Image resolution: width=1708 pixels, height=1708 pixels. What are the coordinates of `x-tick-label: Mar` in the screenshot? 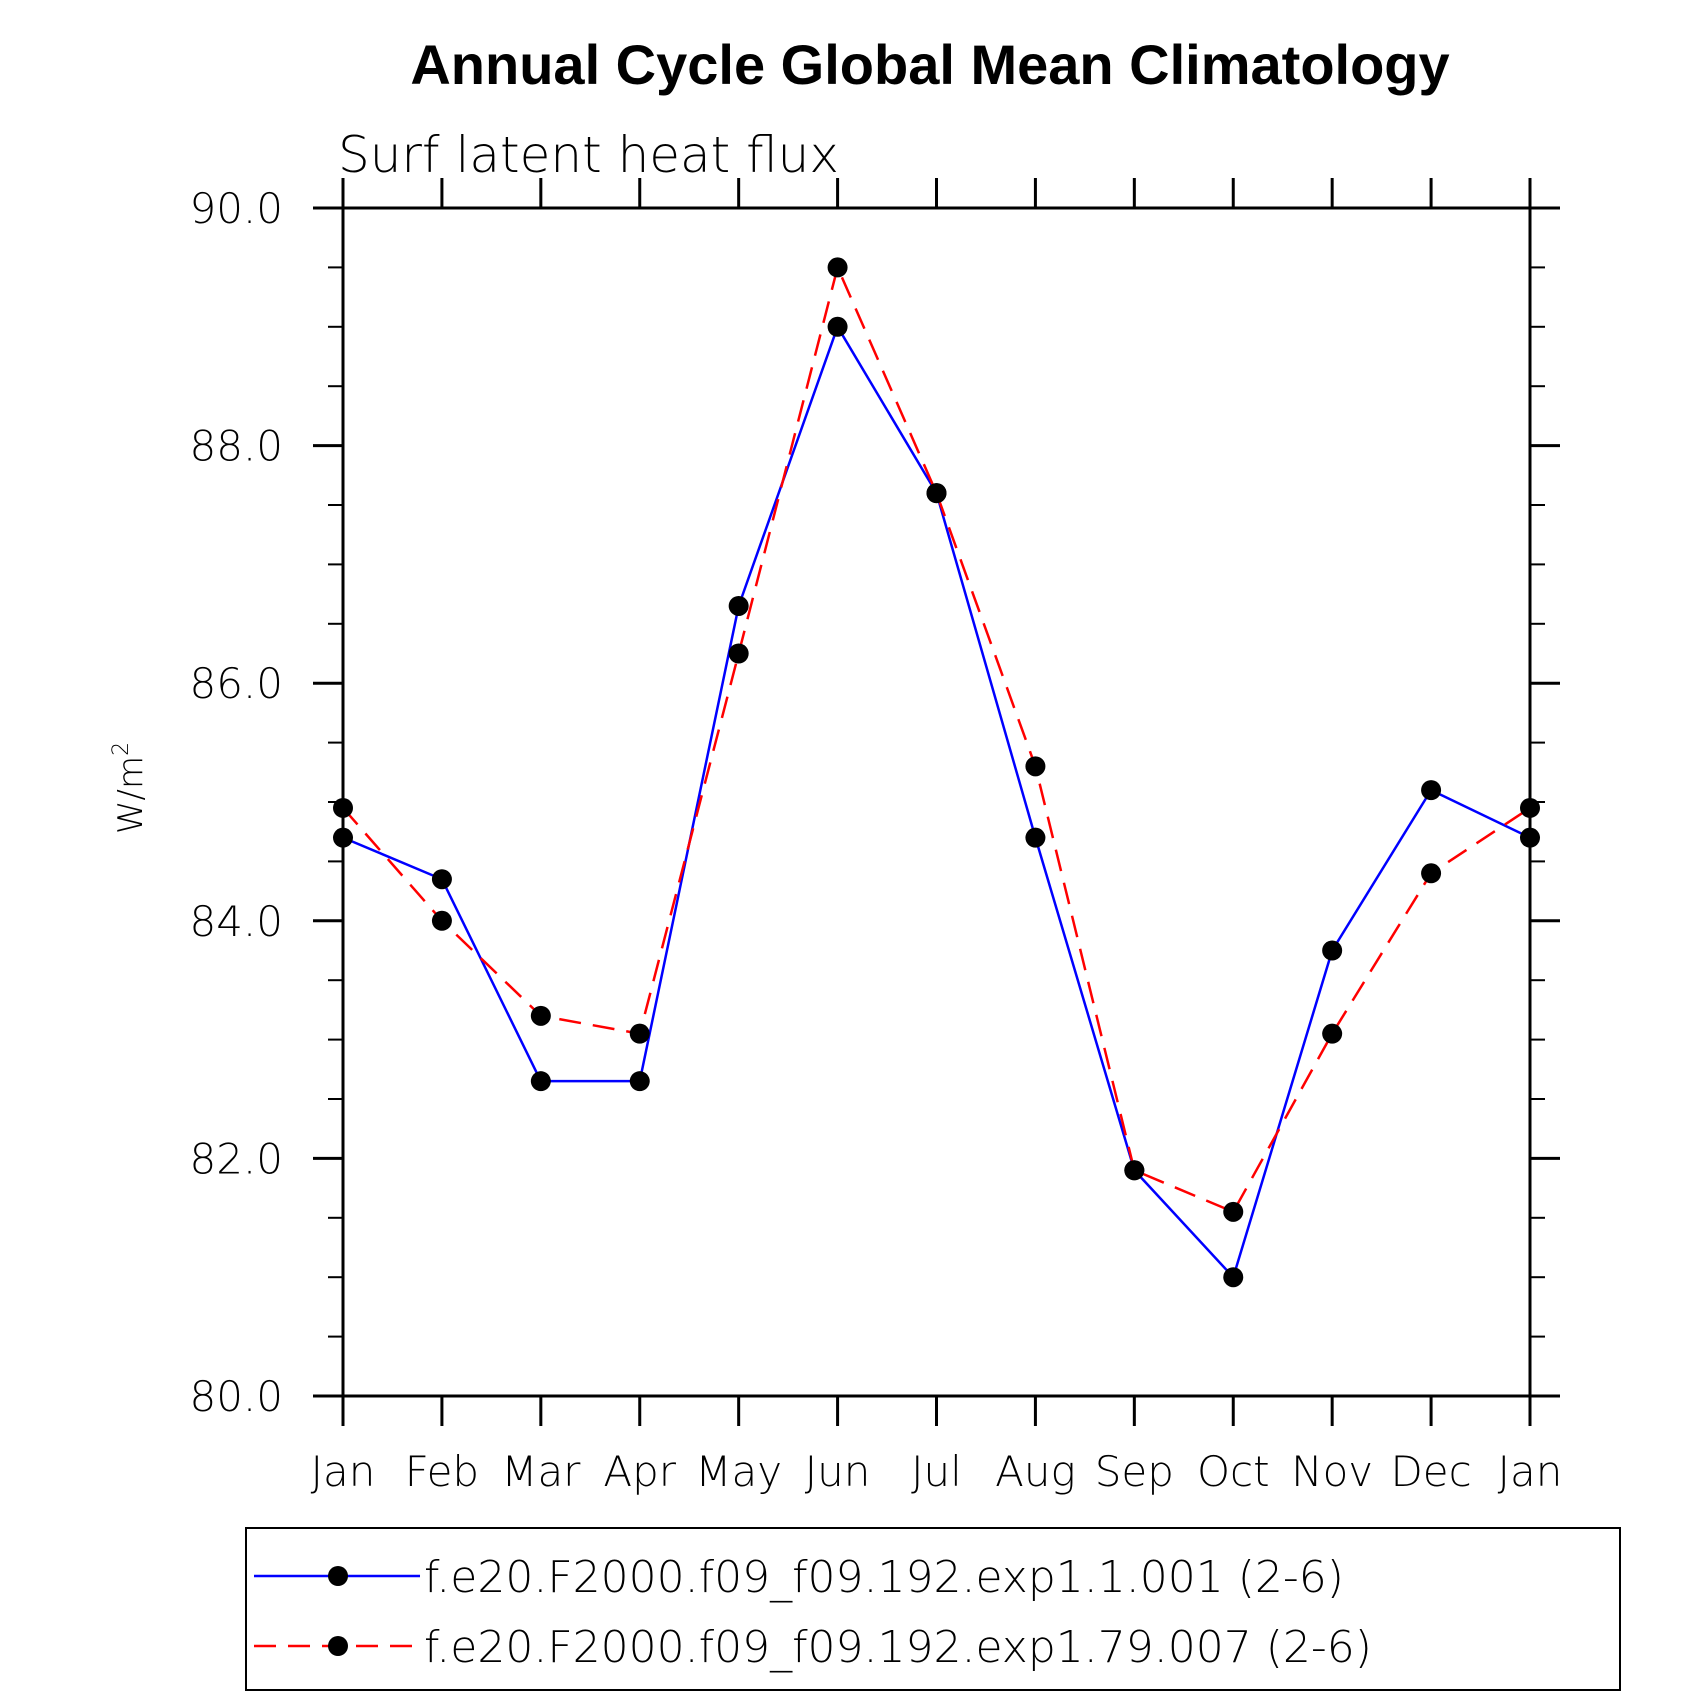 It's located at (541, 1471).